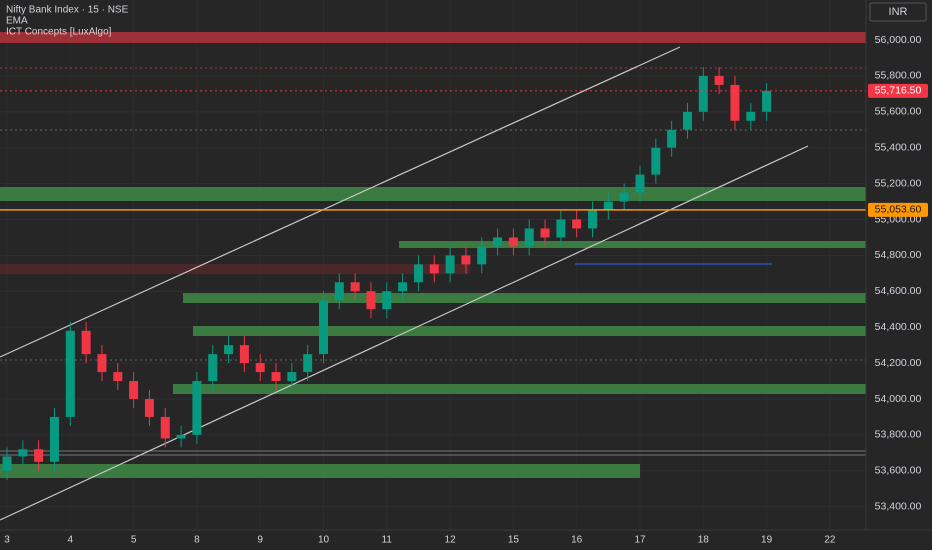 Image resolution: width=932 pixels, height=550 pixels. I want to click on y-tick-label: 53,600.00, so click(898, 471).